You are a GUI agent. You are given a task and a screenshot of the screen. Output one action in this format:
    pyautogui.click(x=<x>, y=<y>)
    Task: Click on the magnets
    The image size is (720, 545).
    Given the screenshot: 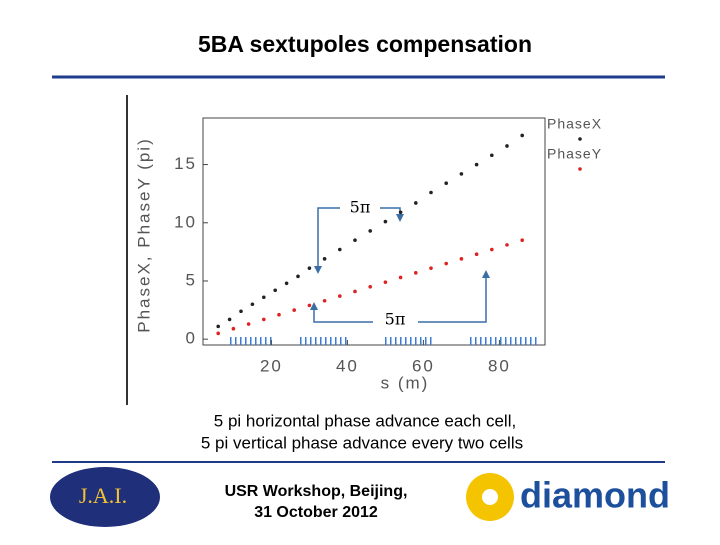 What is the action you would take?
    pyautogui.click(x=384, y=341)
    